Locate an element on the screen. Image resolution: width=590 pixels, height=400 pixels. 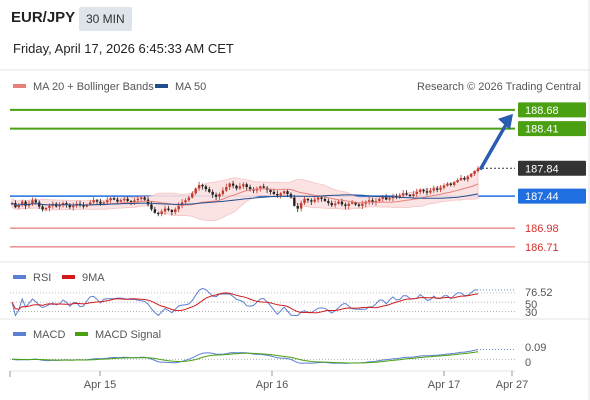
candles is located at coordinates (245, 191).